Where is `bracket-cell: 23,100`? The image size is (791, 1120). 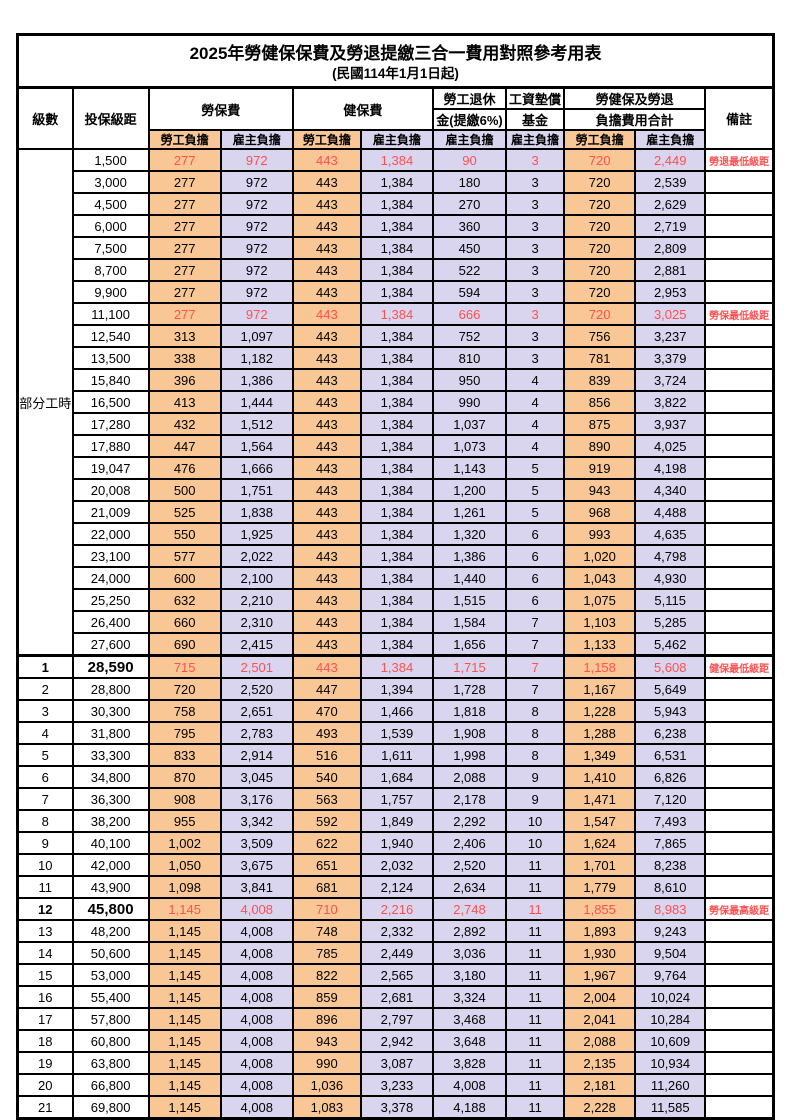
bracket-cell: 23,100 is located at coordinates (110, 556).